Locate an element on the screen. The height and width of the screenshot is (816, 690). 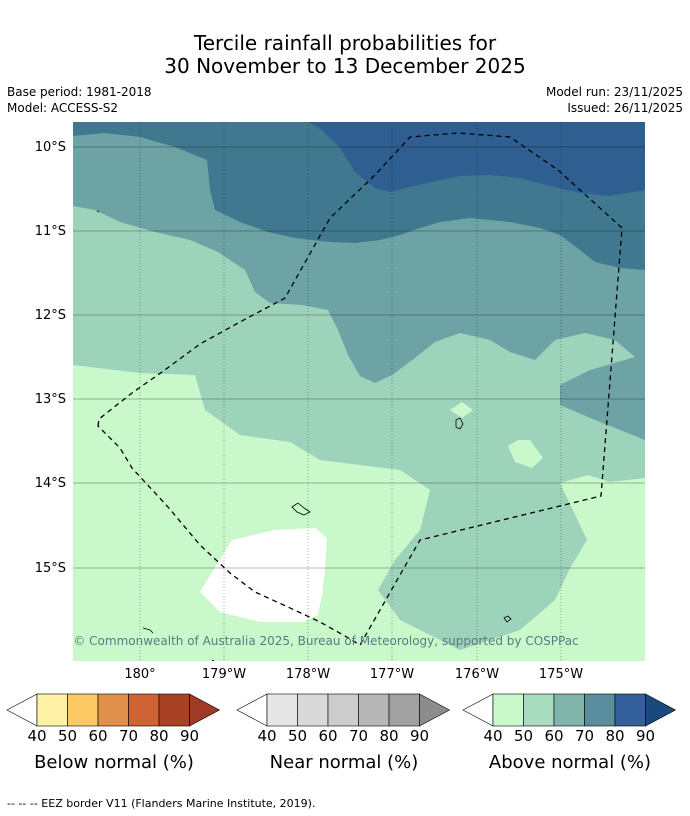
map-title-line1: Tercile rainfall probabilities for is located at coordinates (345, 43).